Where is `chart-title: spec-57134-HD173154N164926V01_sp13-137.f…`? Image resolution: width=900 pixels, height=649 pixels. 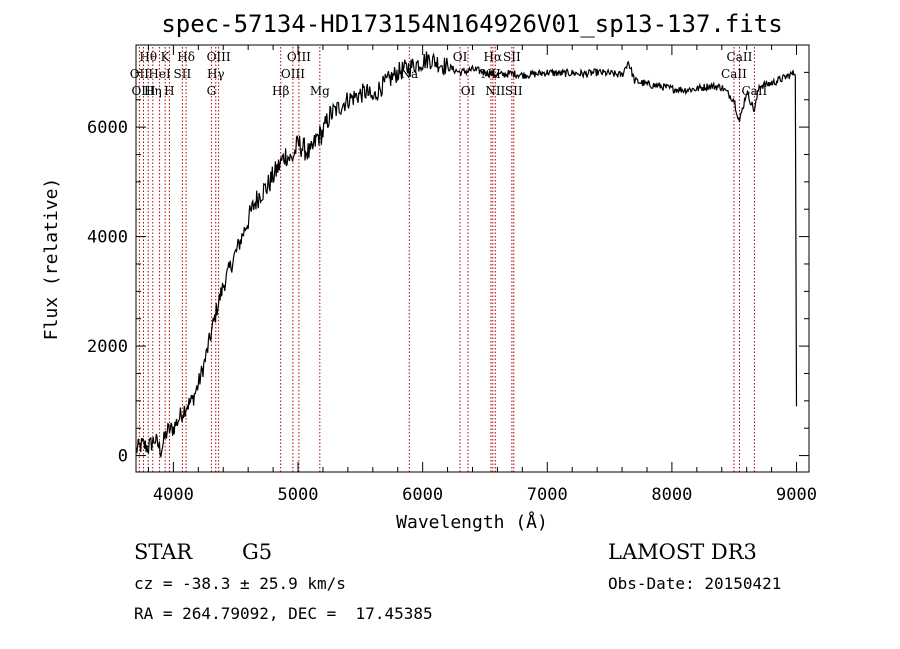
chart-title: spec-57134-HD173154N164926V01_sp13-137.f… is located at coordinates (471, 24).